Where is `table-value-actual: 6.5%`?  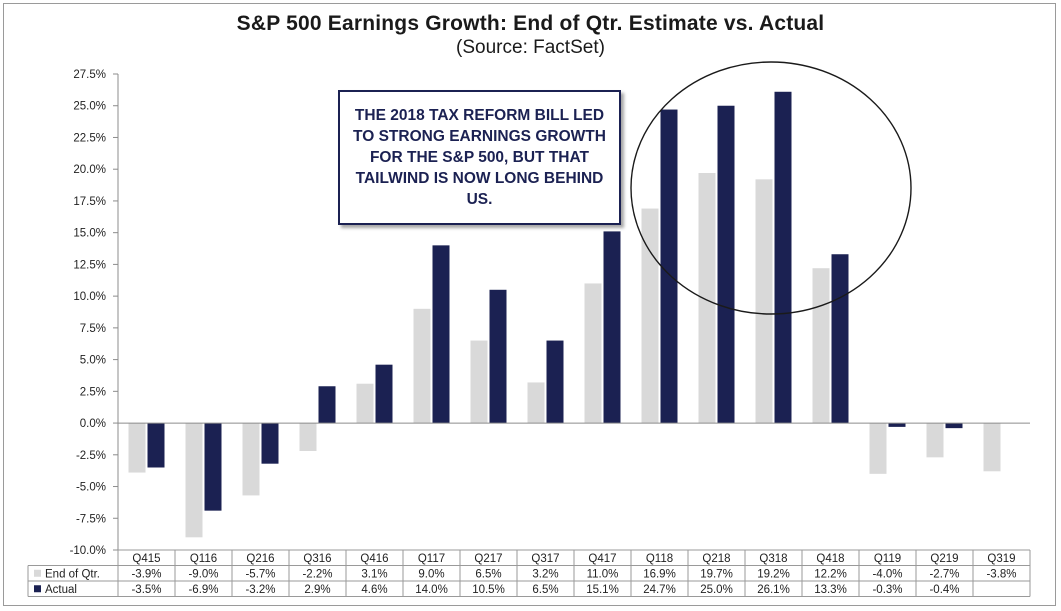 table-value-actual: 6.5% is located at coordinates (545, 590).